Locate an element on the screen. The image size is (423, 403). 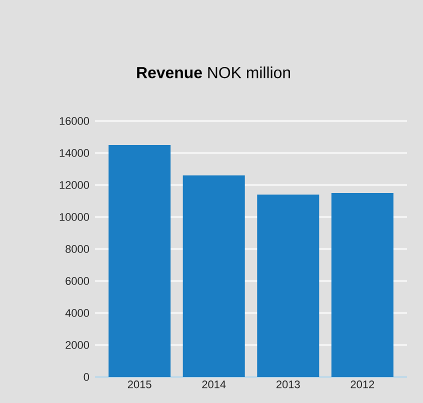
x-tick-label: 2015 is located at coordinates (140, 384).